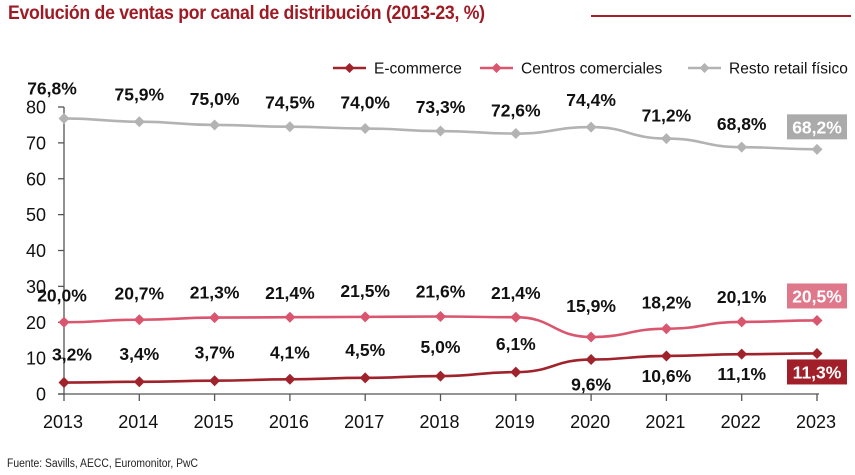 Image resolution: width=855 pixels, height=475 pixels. I want to click on legend-label-resto: Resto retail físico, so click(788, 69).